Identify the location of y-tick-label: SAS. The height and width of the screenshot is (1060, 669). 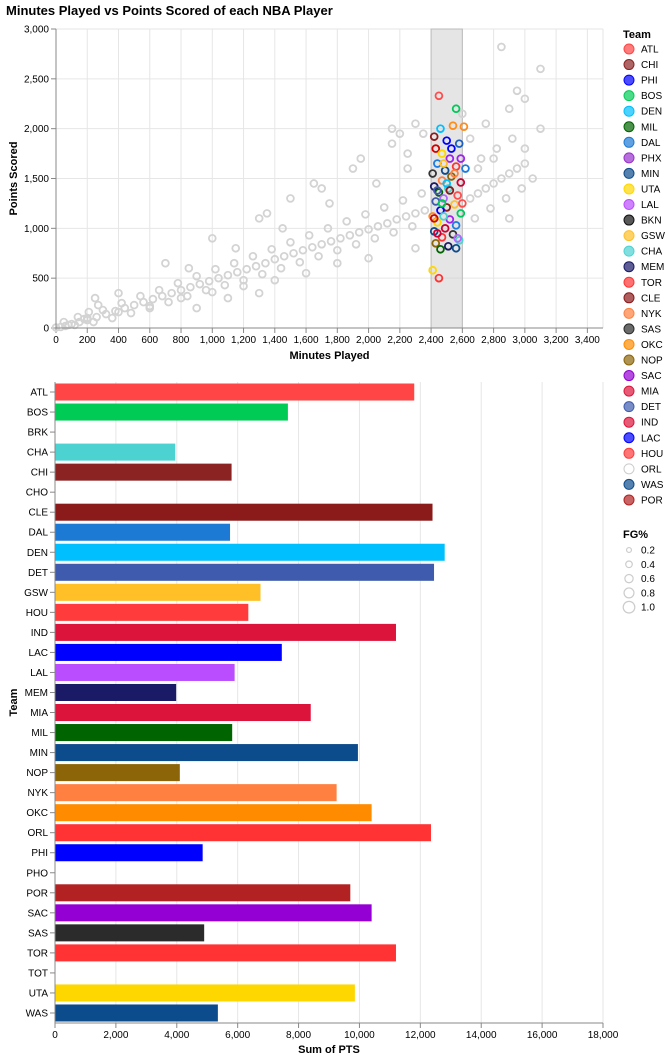
(38, 933).